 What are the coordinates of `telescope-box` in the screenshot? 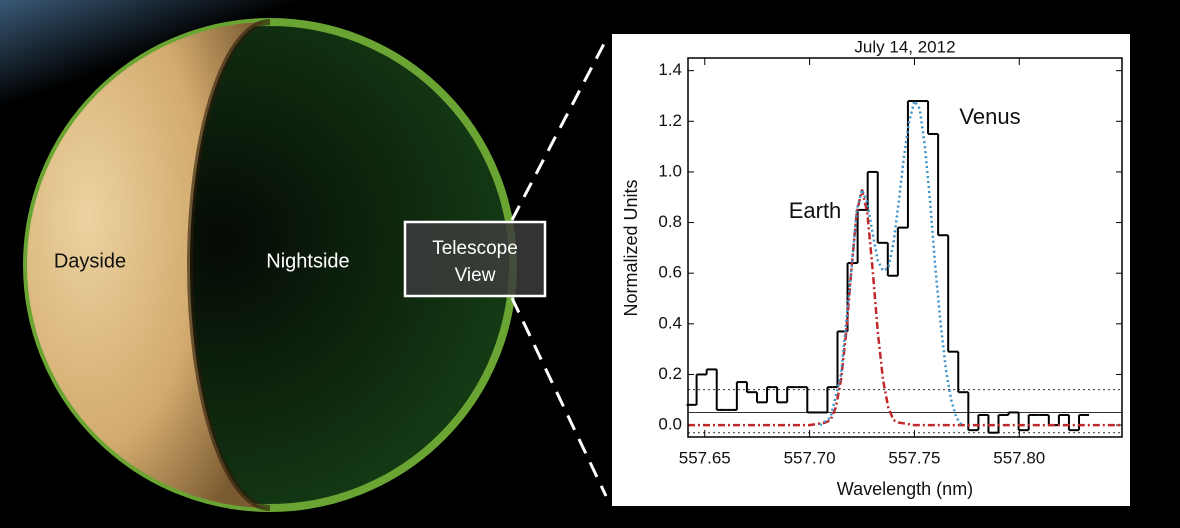 It's located at (475, 259).